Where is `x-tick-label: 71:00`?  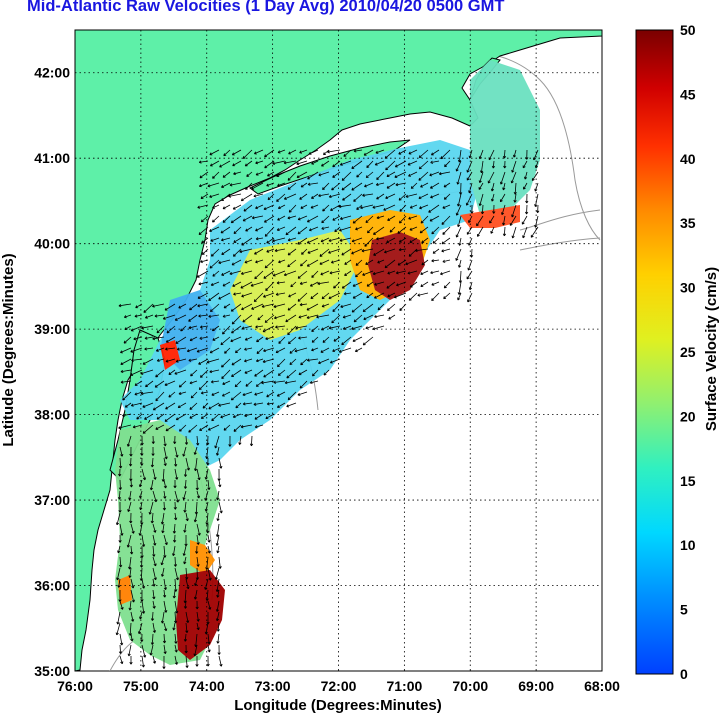
x-tick-label: 71:00 is located at coordinates (404, 686).